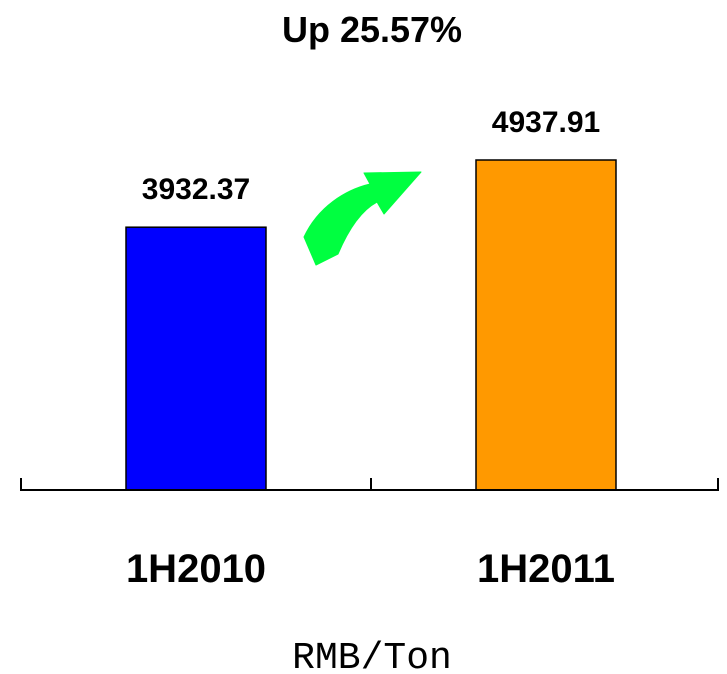 The width and height of the screenshot is (727, 674). What do you see at coordinates (362, 218) in the screenshot?
I see `curved-up-arrow-icon` at bounding box center [362, 218].